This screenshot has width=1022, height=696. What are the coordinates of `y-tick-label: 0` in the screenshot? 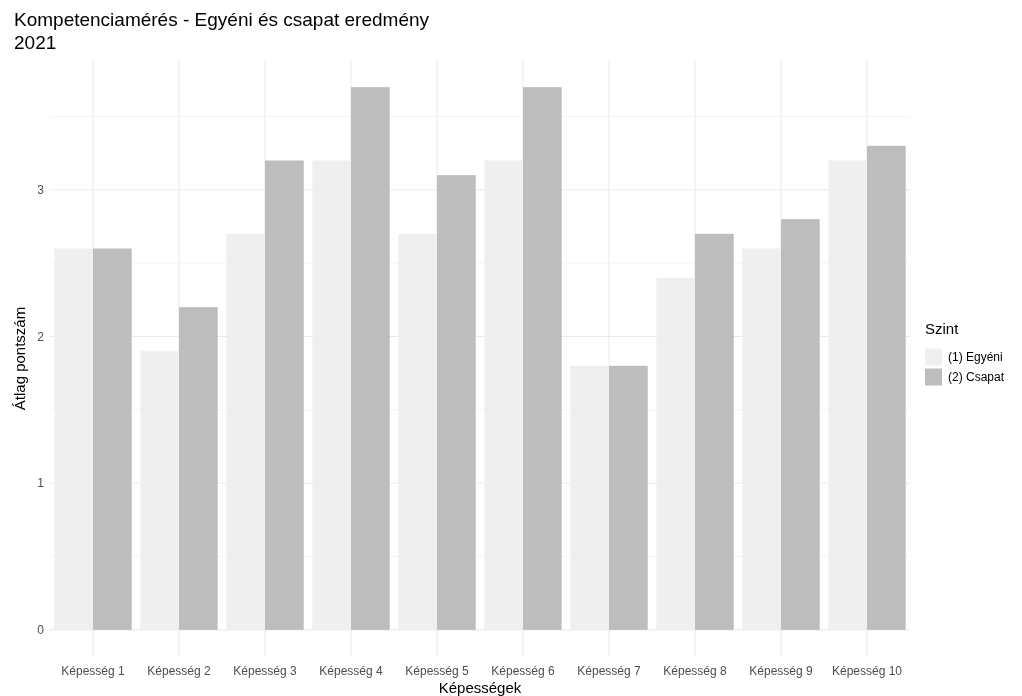 It's located at (41, 630).